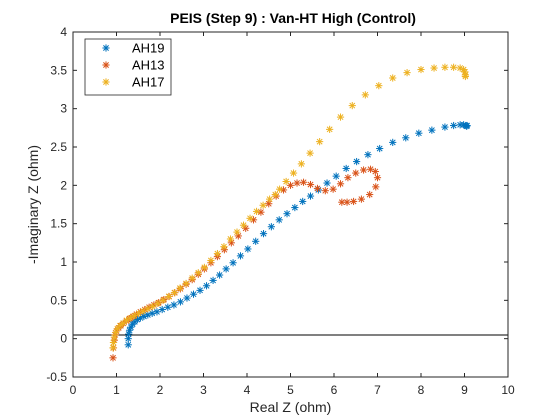 This screenshot has width=560, height=420. I want to click on y-tick-label: 3.5, so click(58, 70).